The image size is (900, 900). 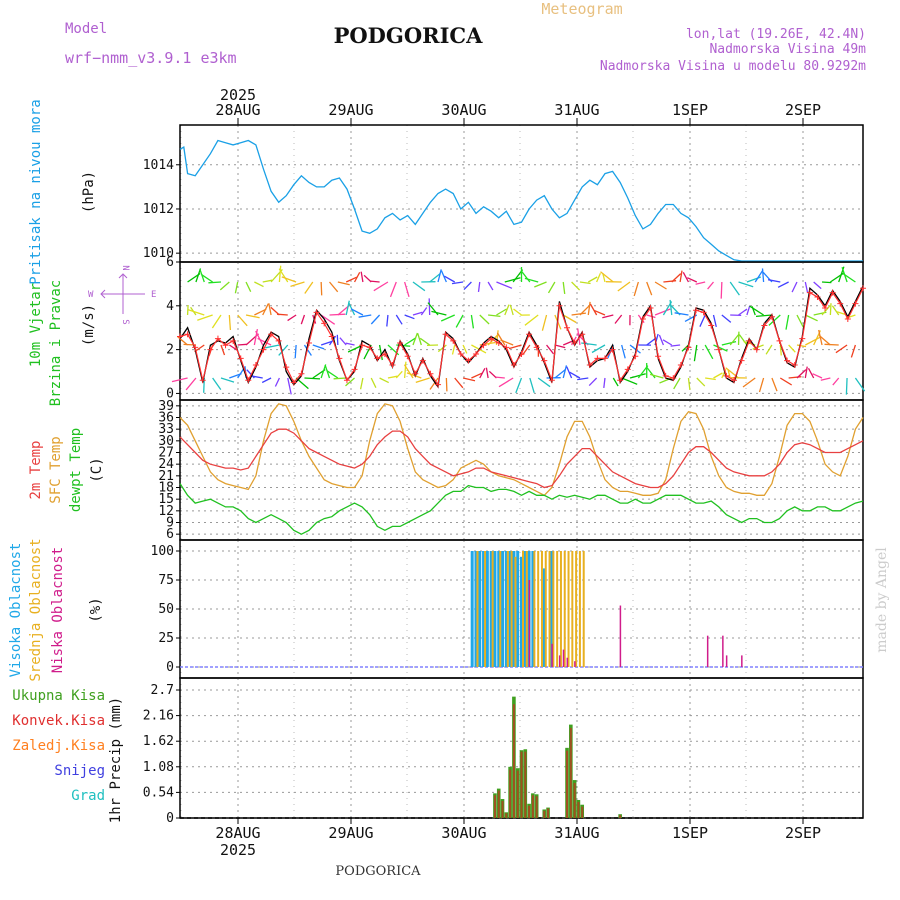 I want to click on credit-watermark: made by Angel, so click(x=882, y=600).